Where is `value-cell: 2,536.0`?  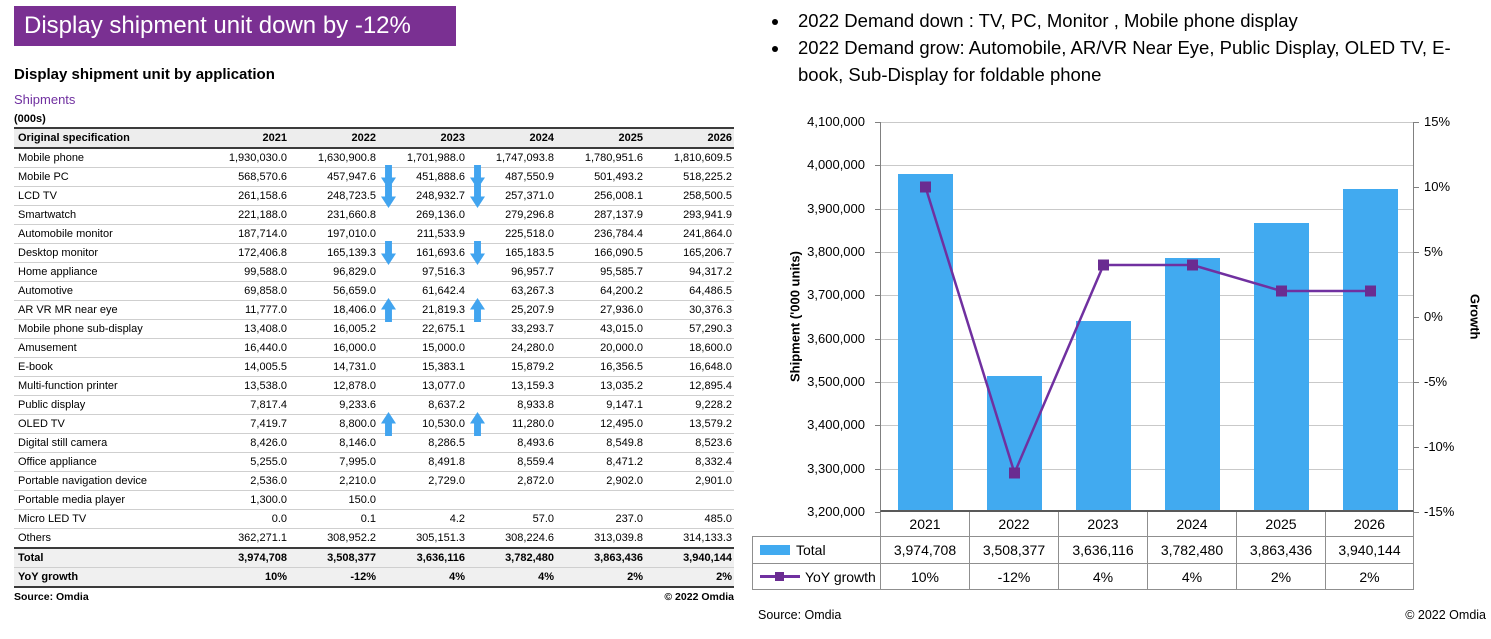 value-cell: 2,536.0 is located at coordinates (244, 481).